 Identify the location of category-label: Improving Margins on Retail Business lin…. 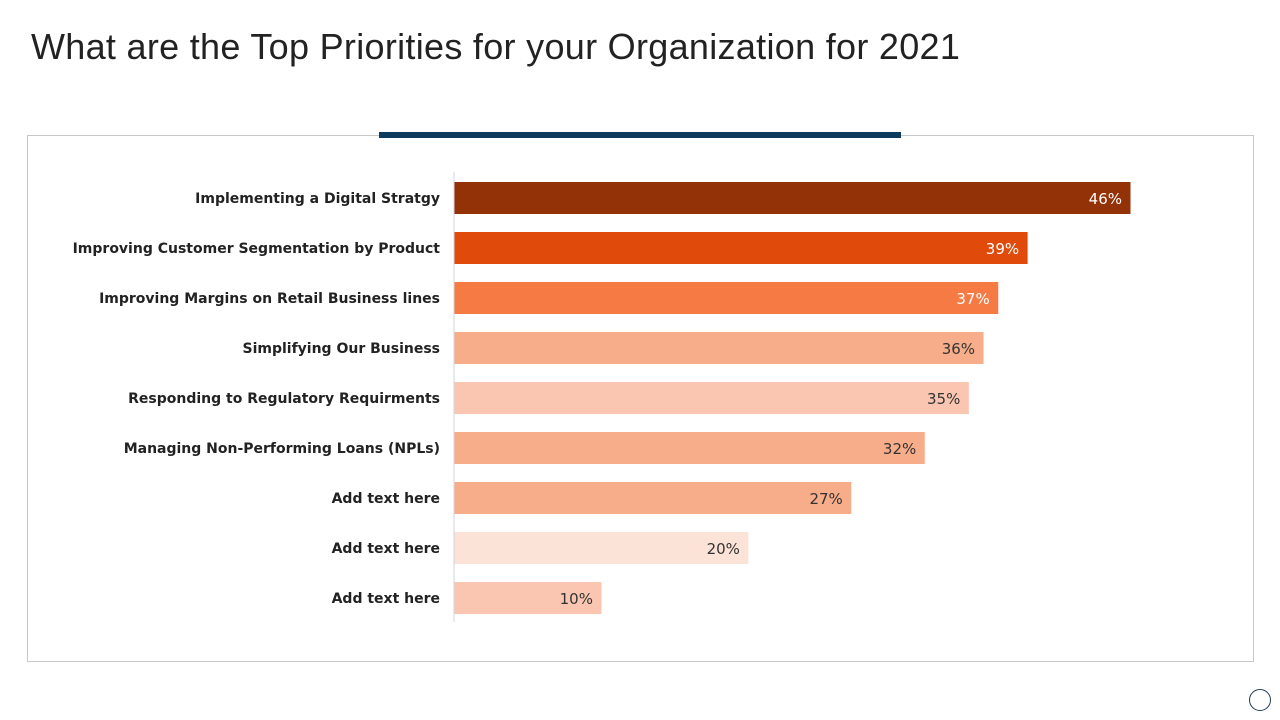
(269, 299).